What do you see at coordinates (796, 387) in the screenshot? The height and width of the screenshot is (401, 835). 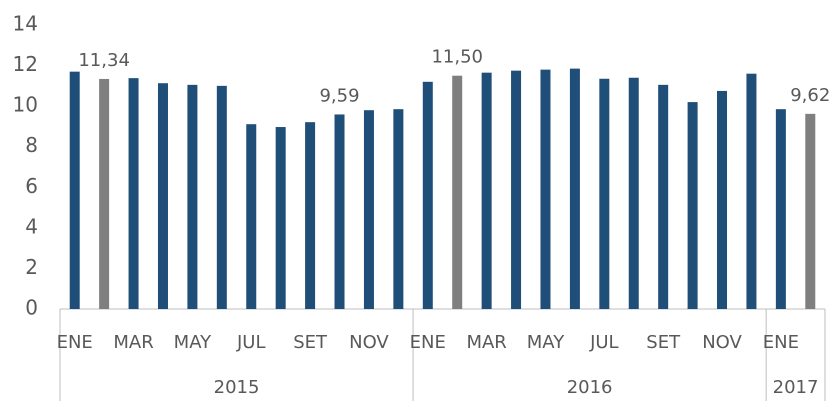 I see `group-label: 2017` at bounding box center [796, 387].